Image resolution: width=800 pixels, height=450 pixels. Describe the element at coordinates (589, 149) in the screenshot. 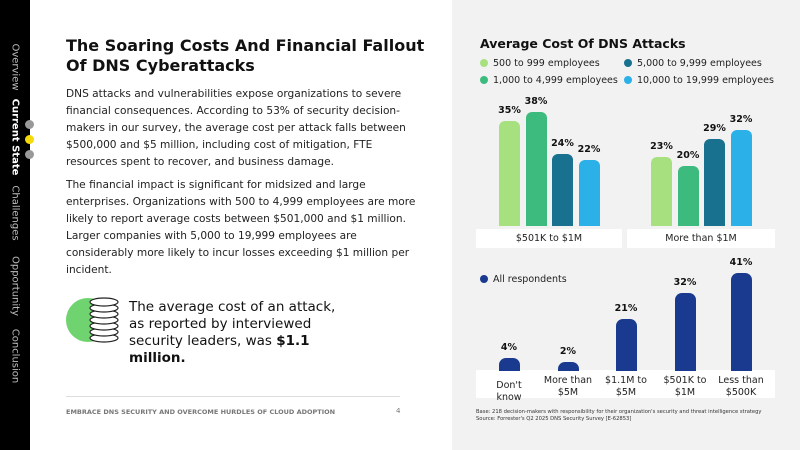

I see `data-label: 22%` at that location.